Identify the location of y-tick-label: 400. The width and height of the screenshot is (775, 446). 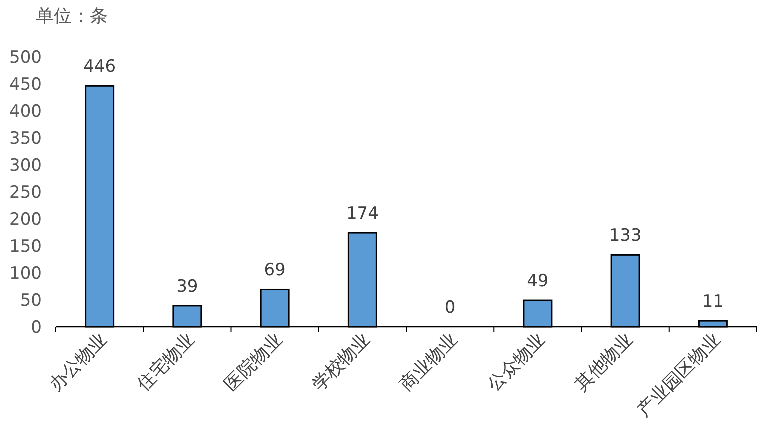
(26, 112).